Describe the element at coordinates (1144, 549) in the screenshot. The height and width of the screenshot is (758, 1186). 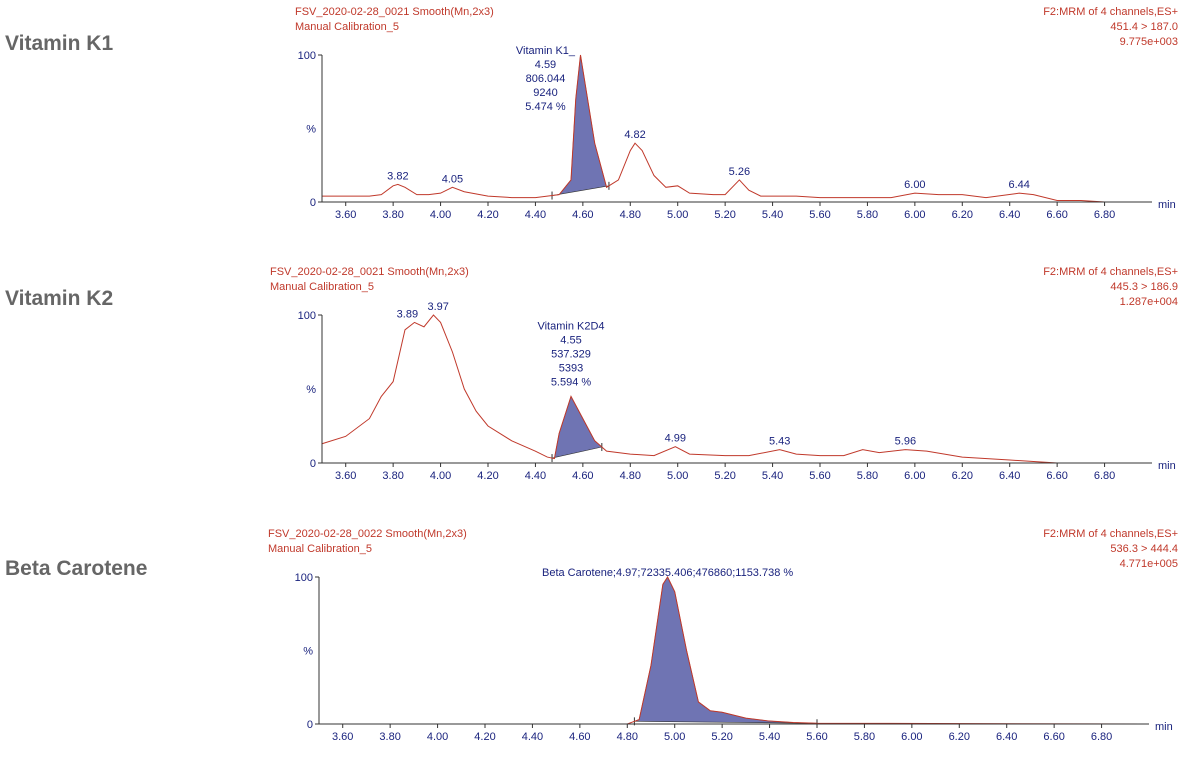
I see `header-right: 536.3 > 444.4` at that location.